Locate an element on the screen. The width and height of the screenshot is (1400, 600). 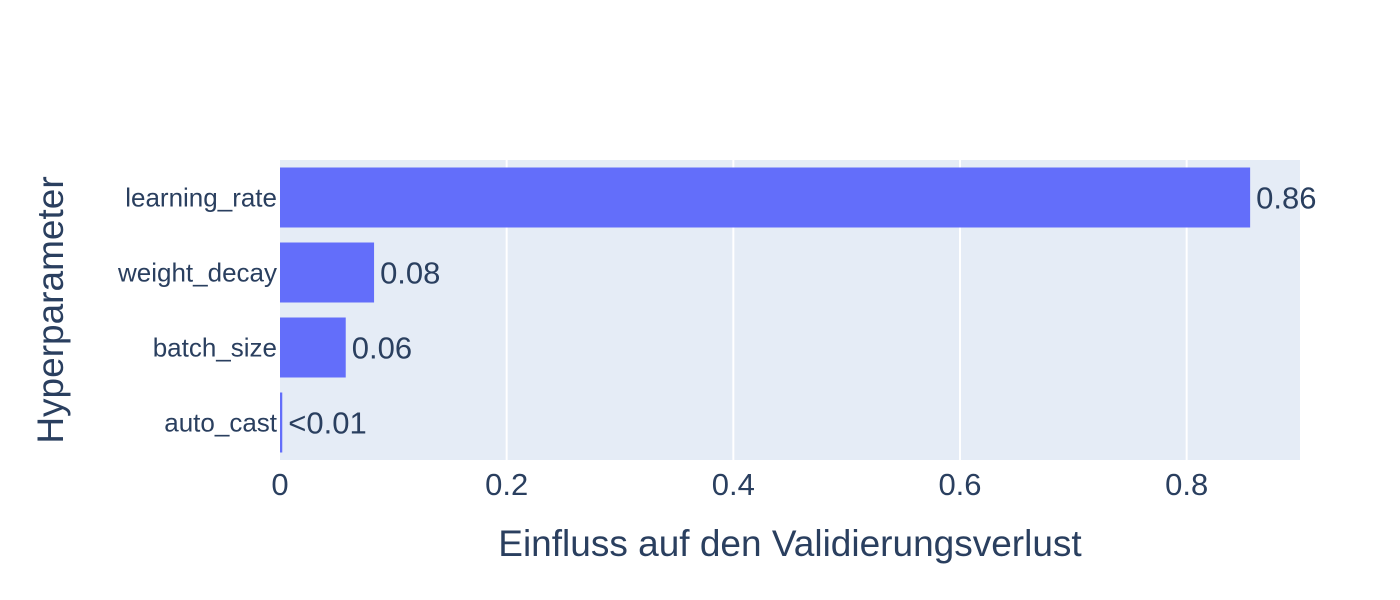
y-tick-label: auto_cast is located at coordinates (221, 423).